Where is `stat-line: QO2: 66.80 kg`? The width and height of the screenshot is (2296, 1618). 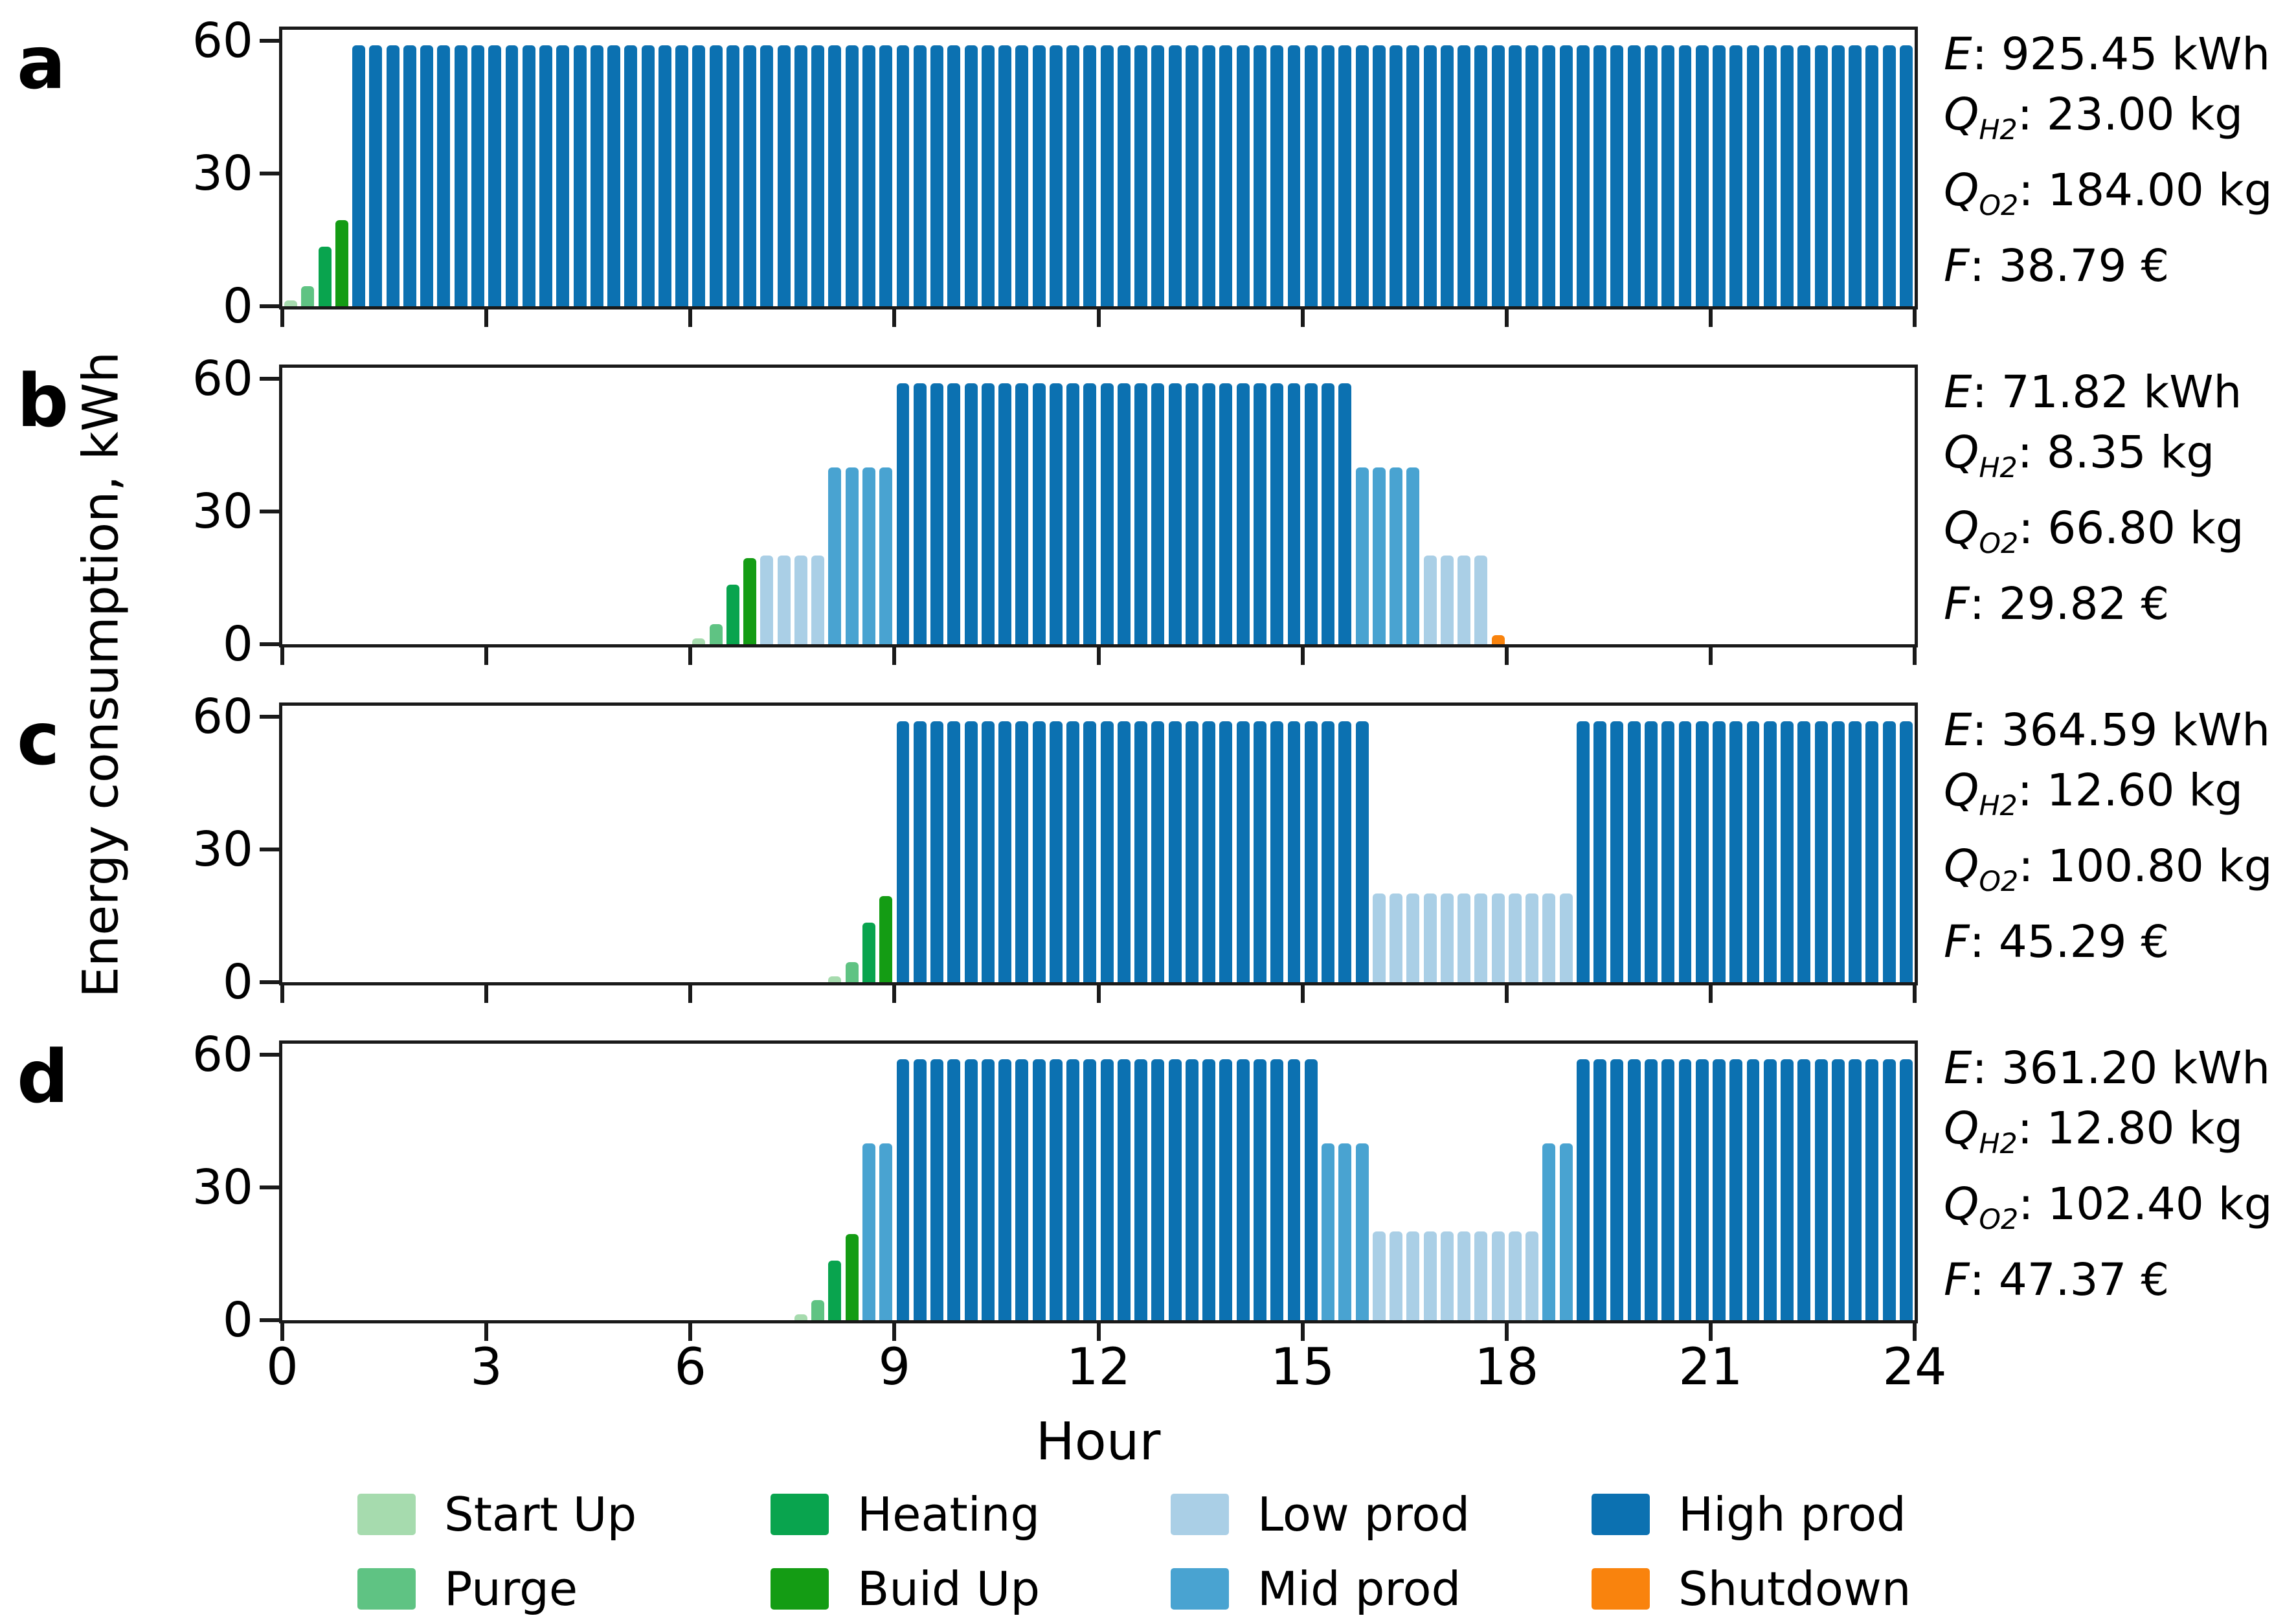
stat-line: QO2: 66.80 kg is located at coordinates (2118, 536).